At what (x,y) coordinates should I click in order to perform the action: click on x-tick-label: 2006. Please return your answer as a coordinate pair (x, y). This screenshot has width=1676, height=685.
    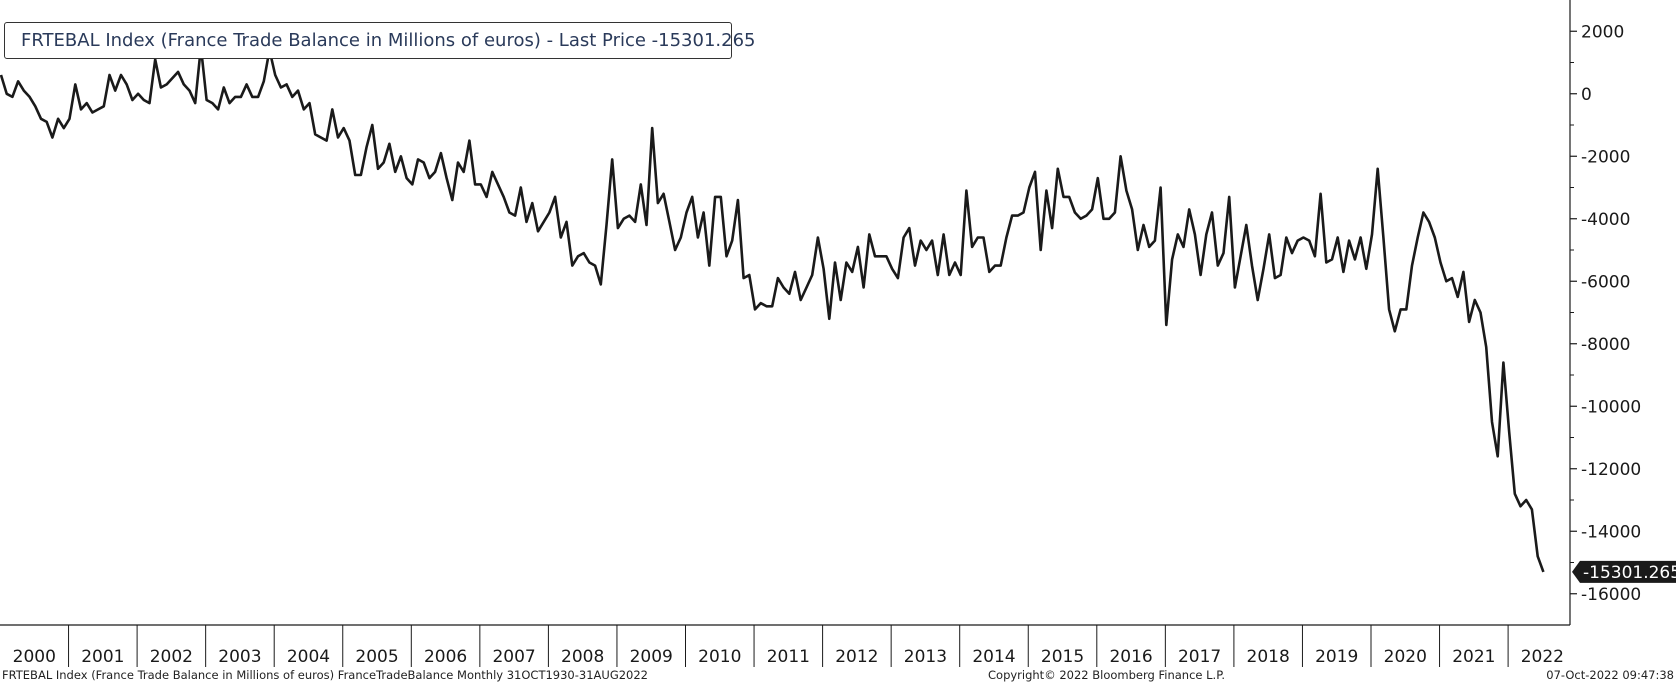
    Looking at the image, I should click on (445, 657).